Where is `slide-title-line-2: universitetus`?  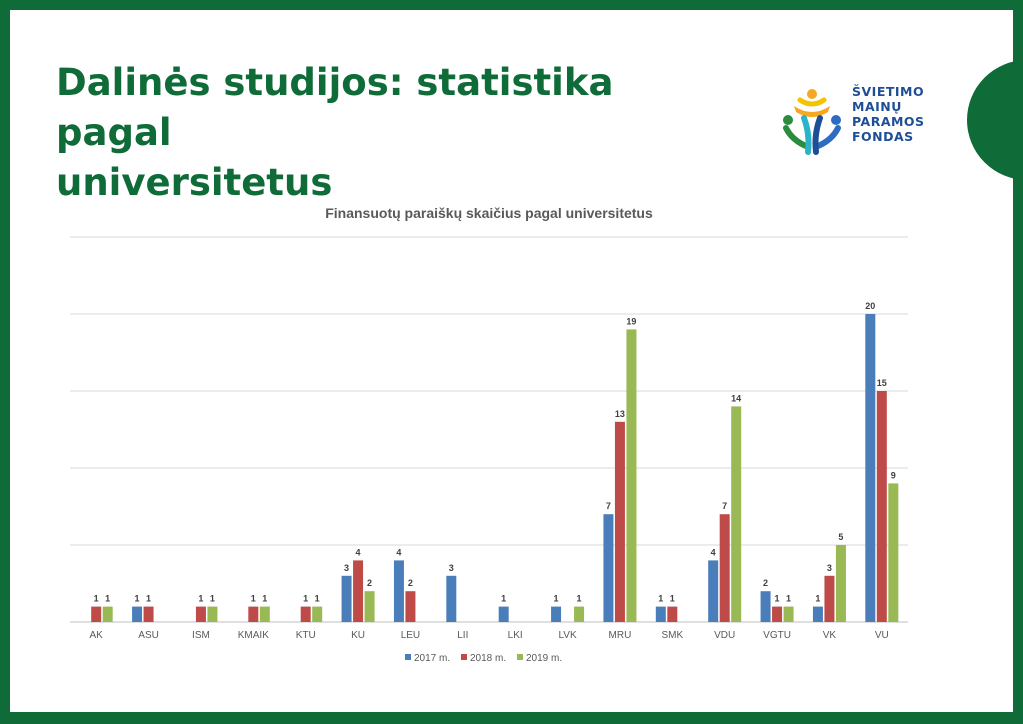 slide-title-line-2: universitetus is located at coordinates (194, 182).